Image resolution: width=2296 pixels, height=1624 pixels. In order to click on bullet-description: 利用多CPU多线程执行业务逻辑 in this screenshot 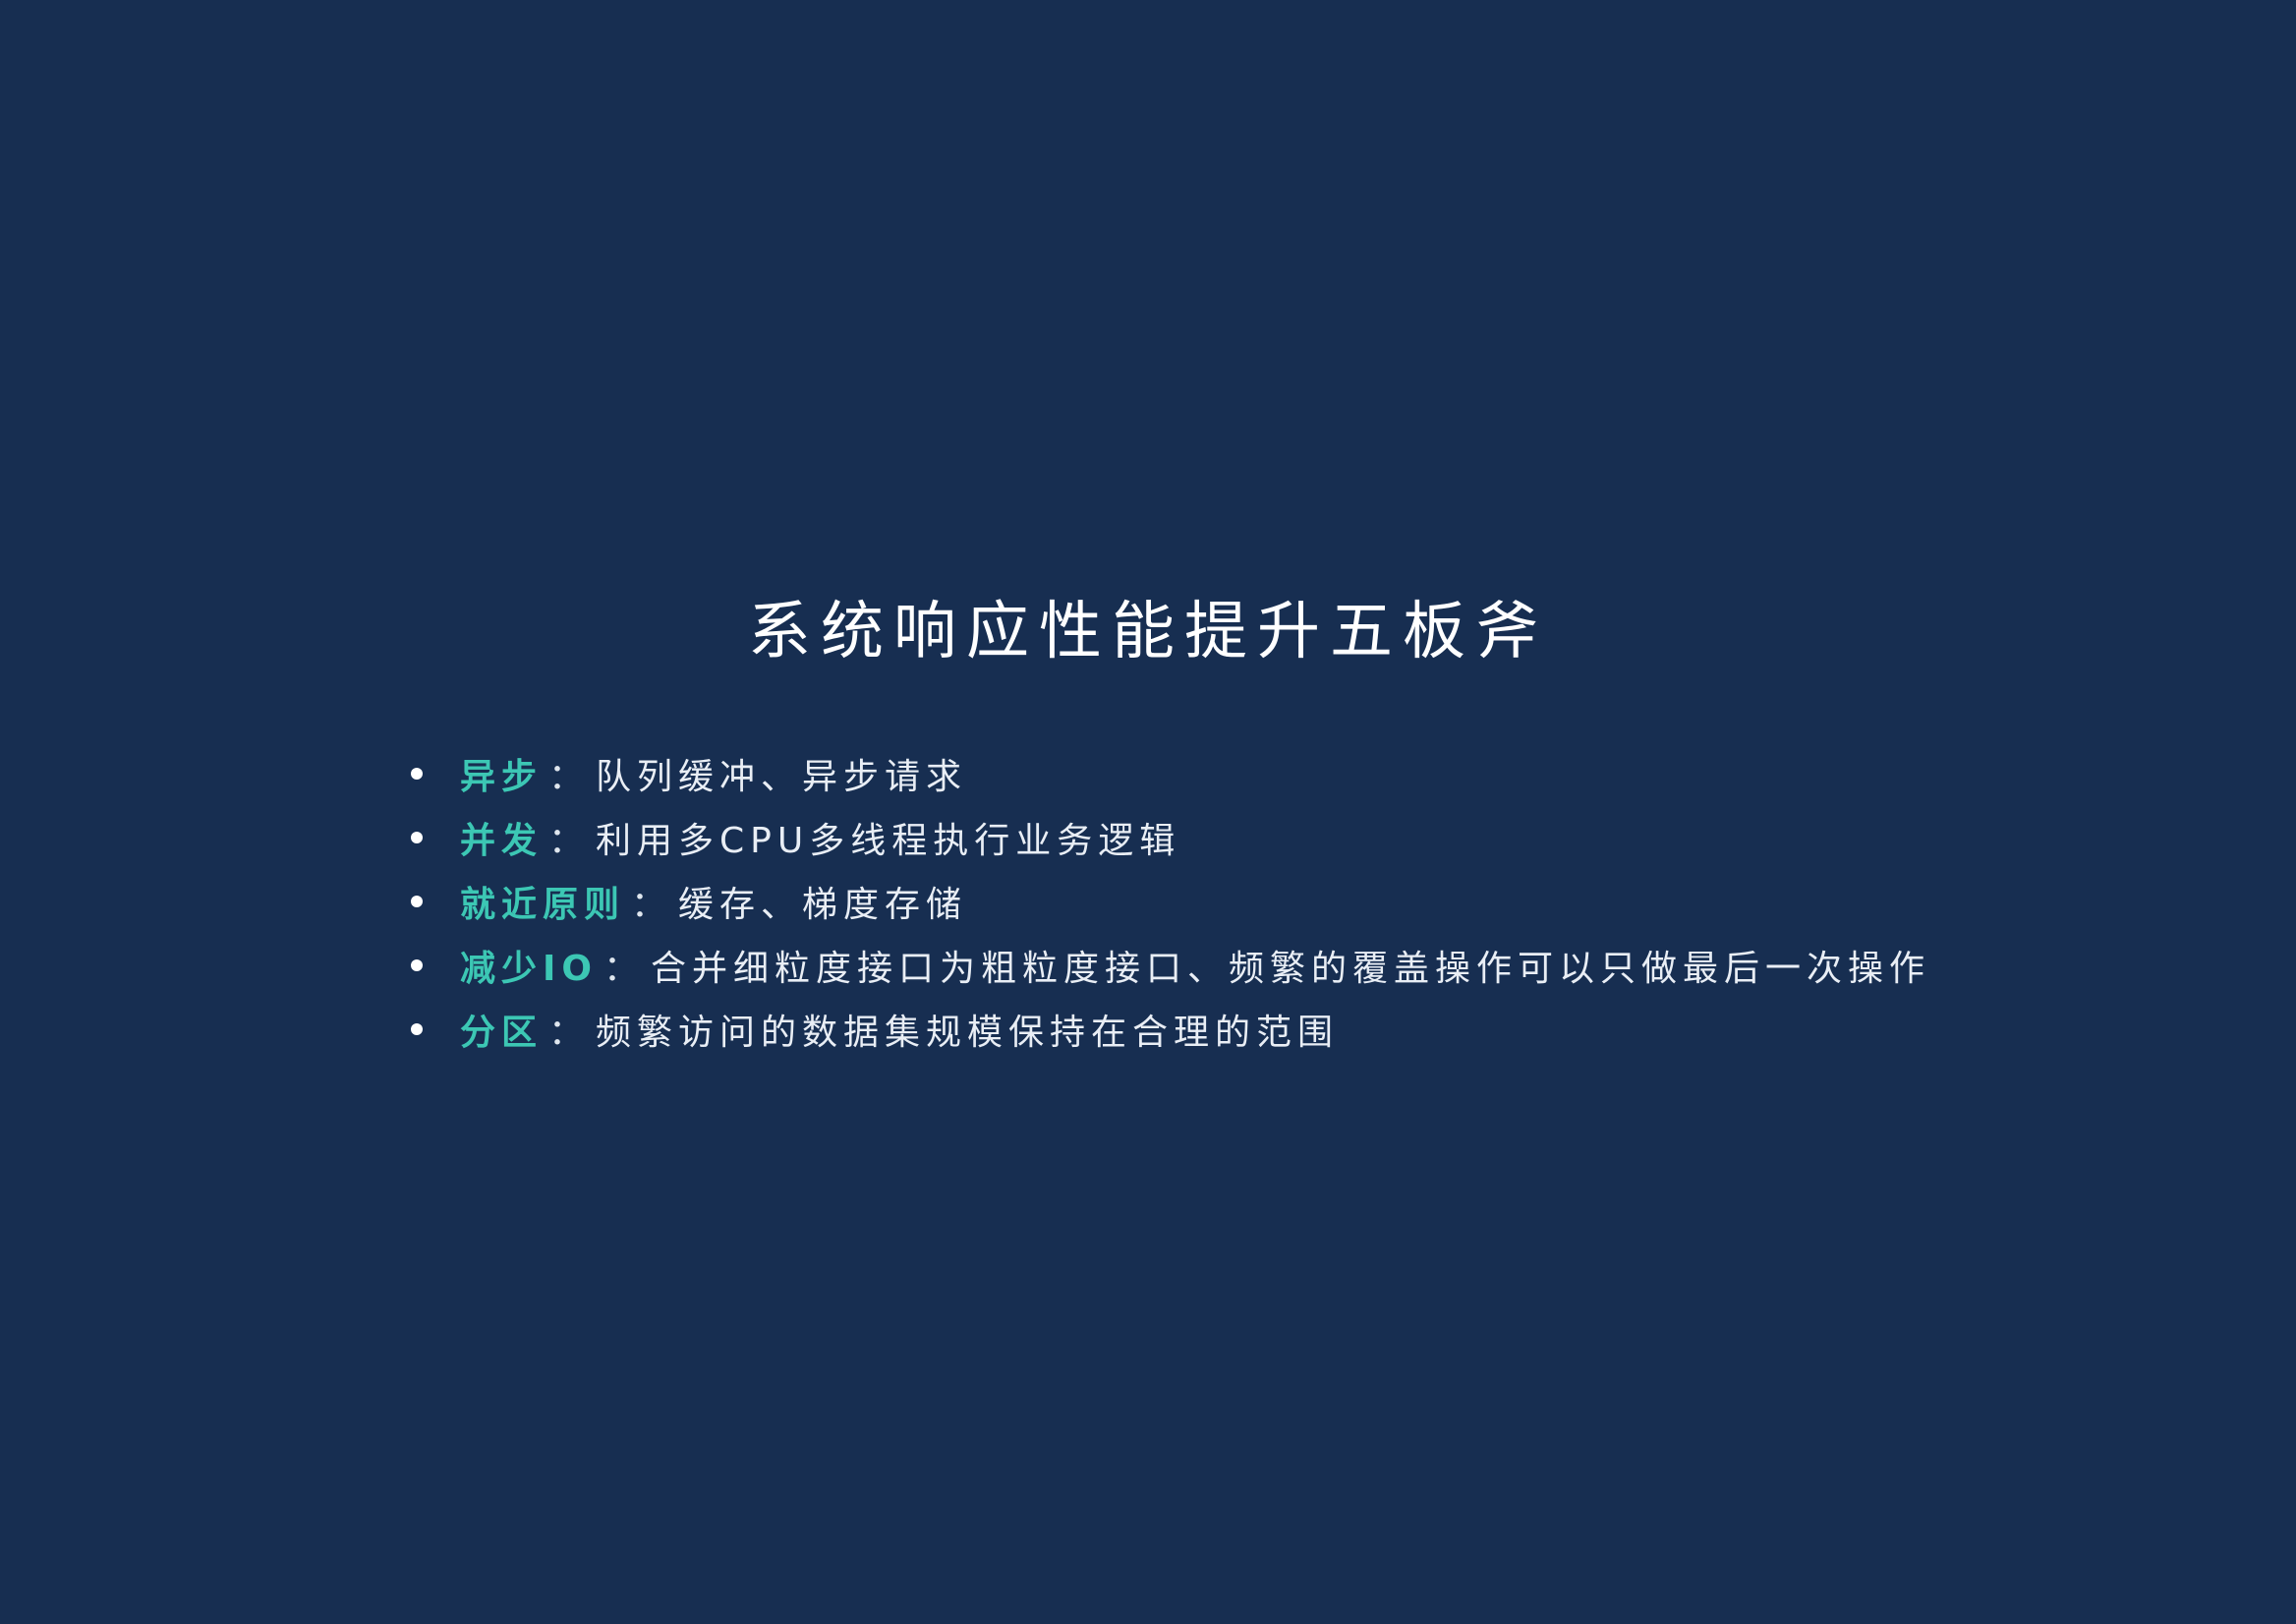, I will do `click(889, 840)`.